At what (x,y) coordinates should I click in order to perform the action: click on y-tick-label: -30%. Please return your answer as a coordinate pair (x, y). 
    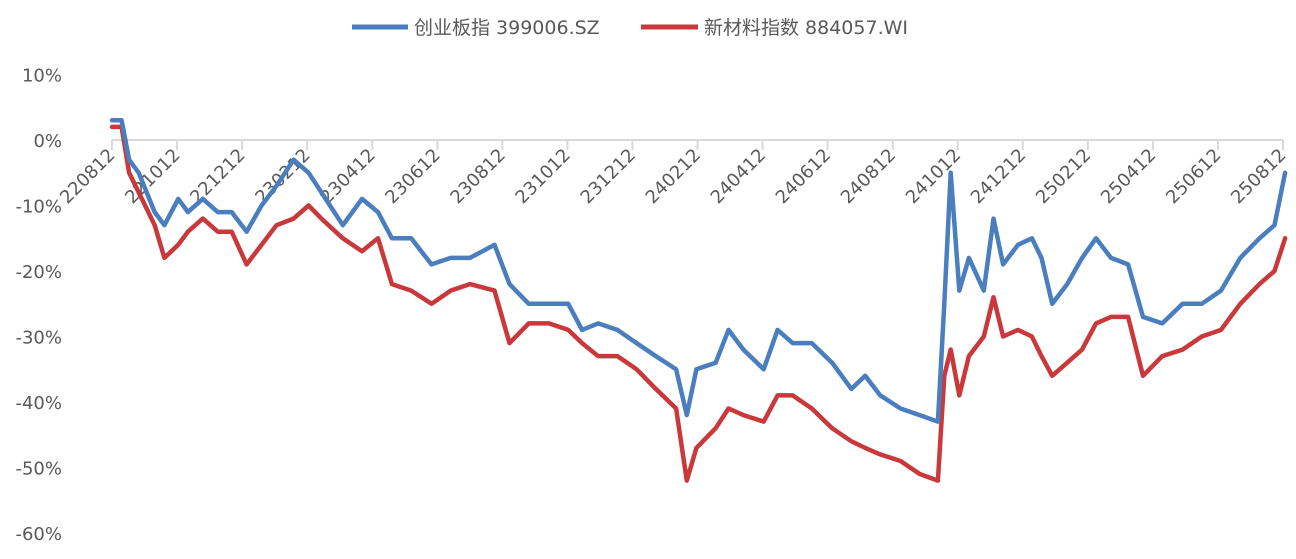
    Looking at the image, I should click on (38, 338).